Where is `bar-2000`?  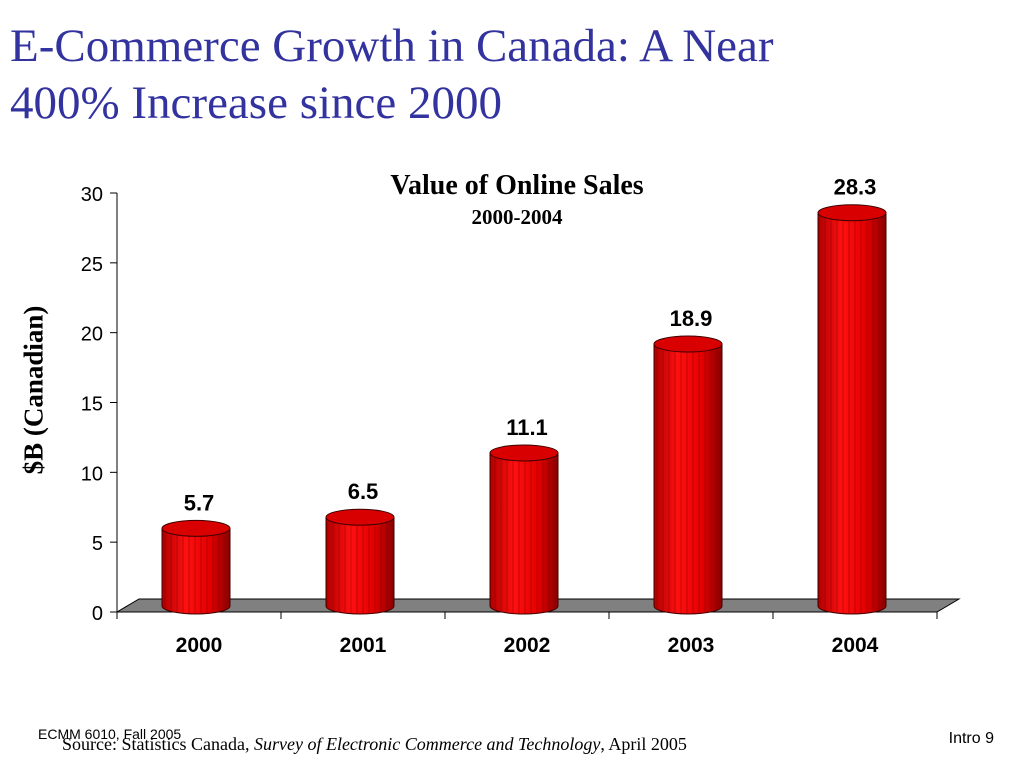 bar-2000 is located at coordinates (196, 567).